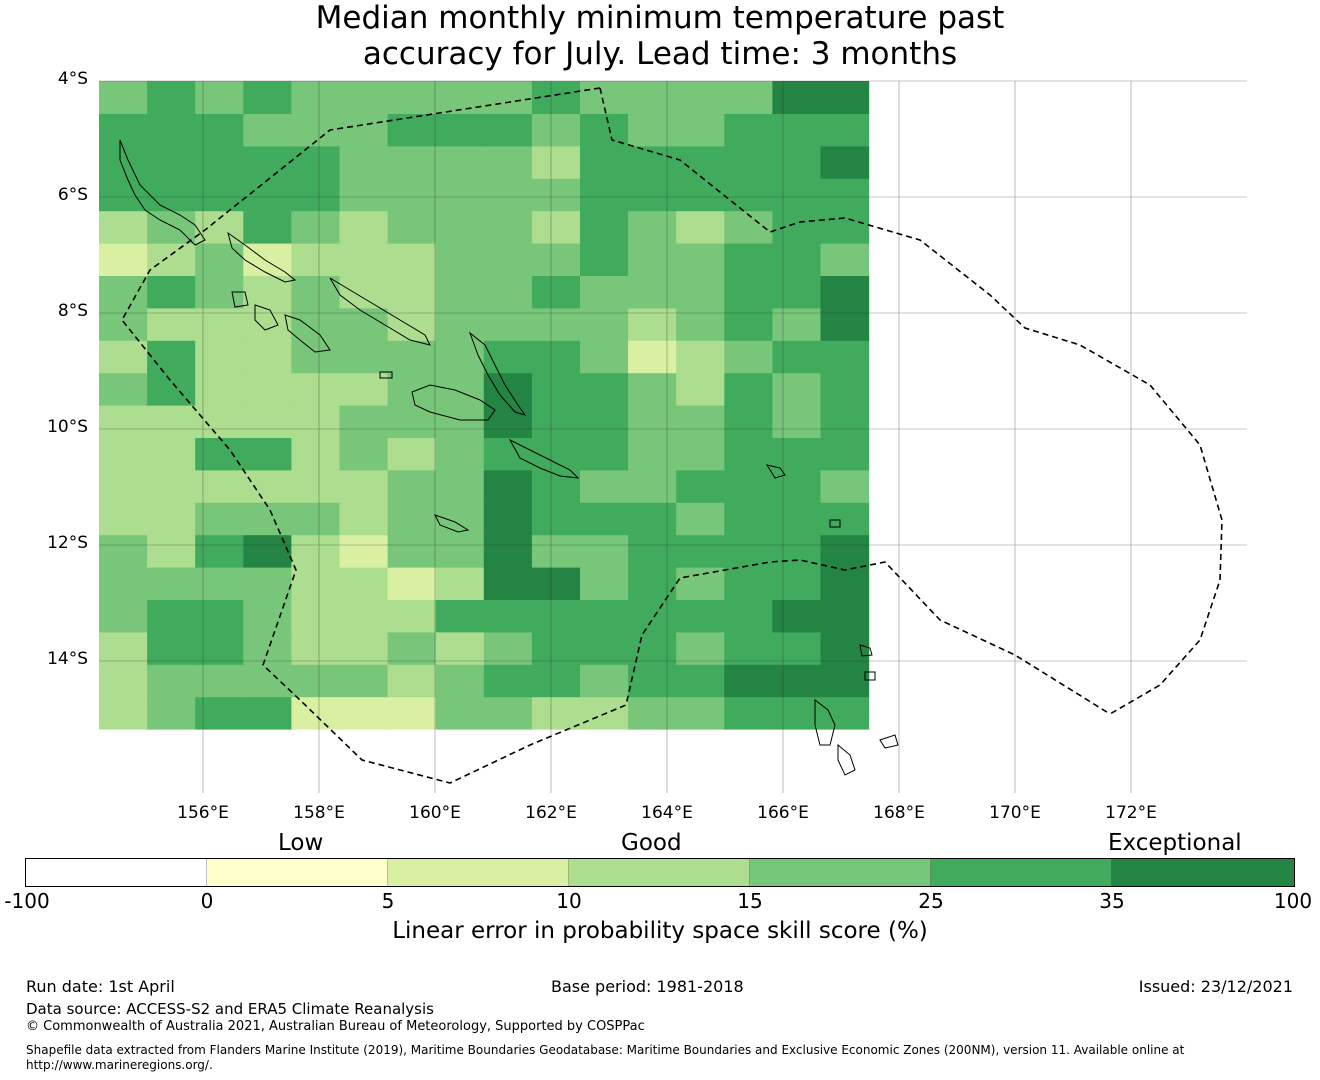 This screenshot has width=1320, height=1080. I want to click on colorbar-tick: 5, so click(388, 901).